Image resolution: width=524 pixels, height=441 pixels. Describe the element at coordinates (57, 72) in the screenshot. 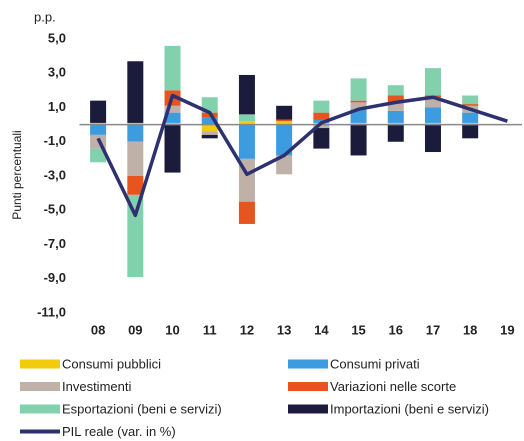

I see `y-tick-label: 3,0` at that location.